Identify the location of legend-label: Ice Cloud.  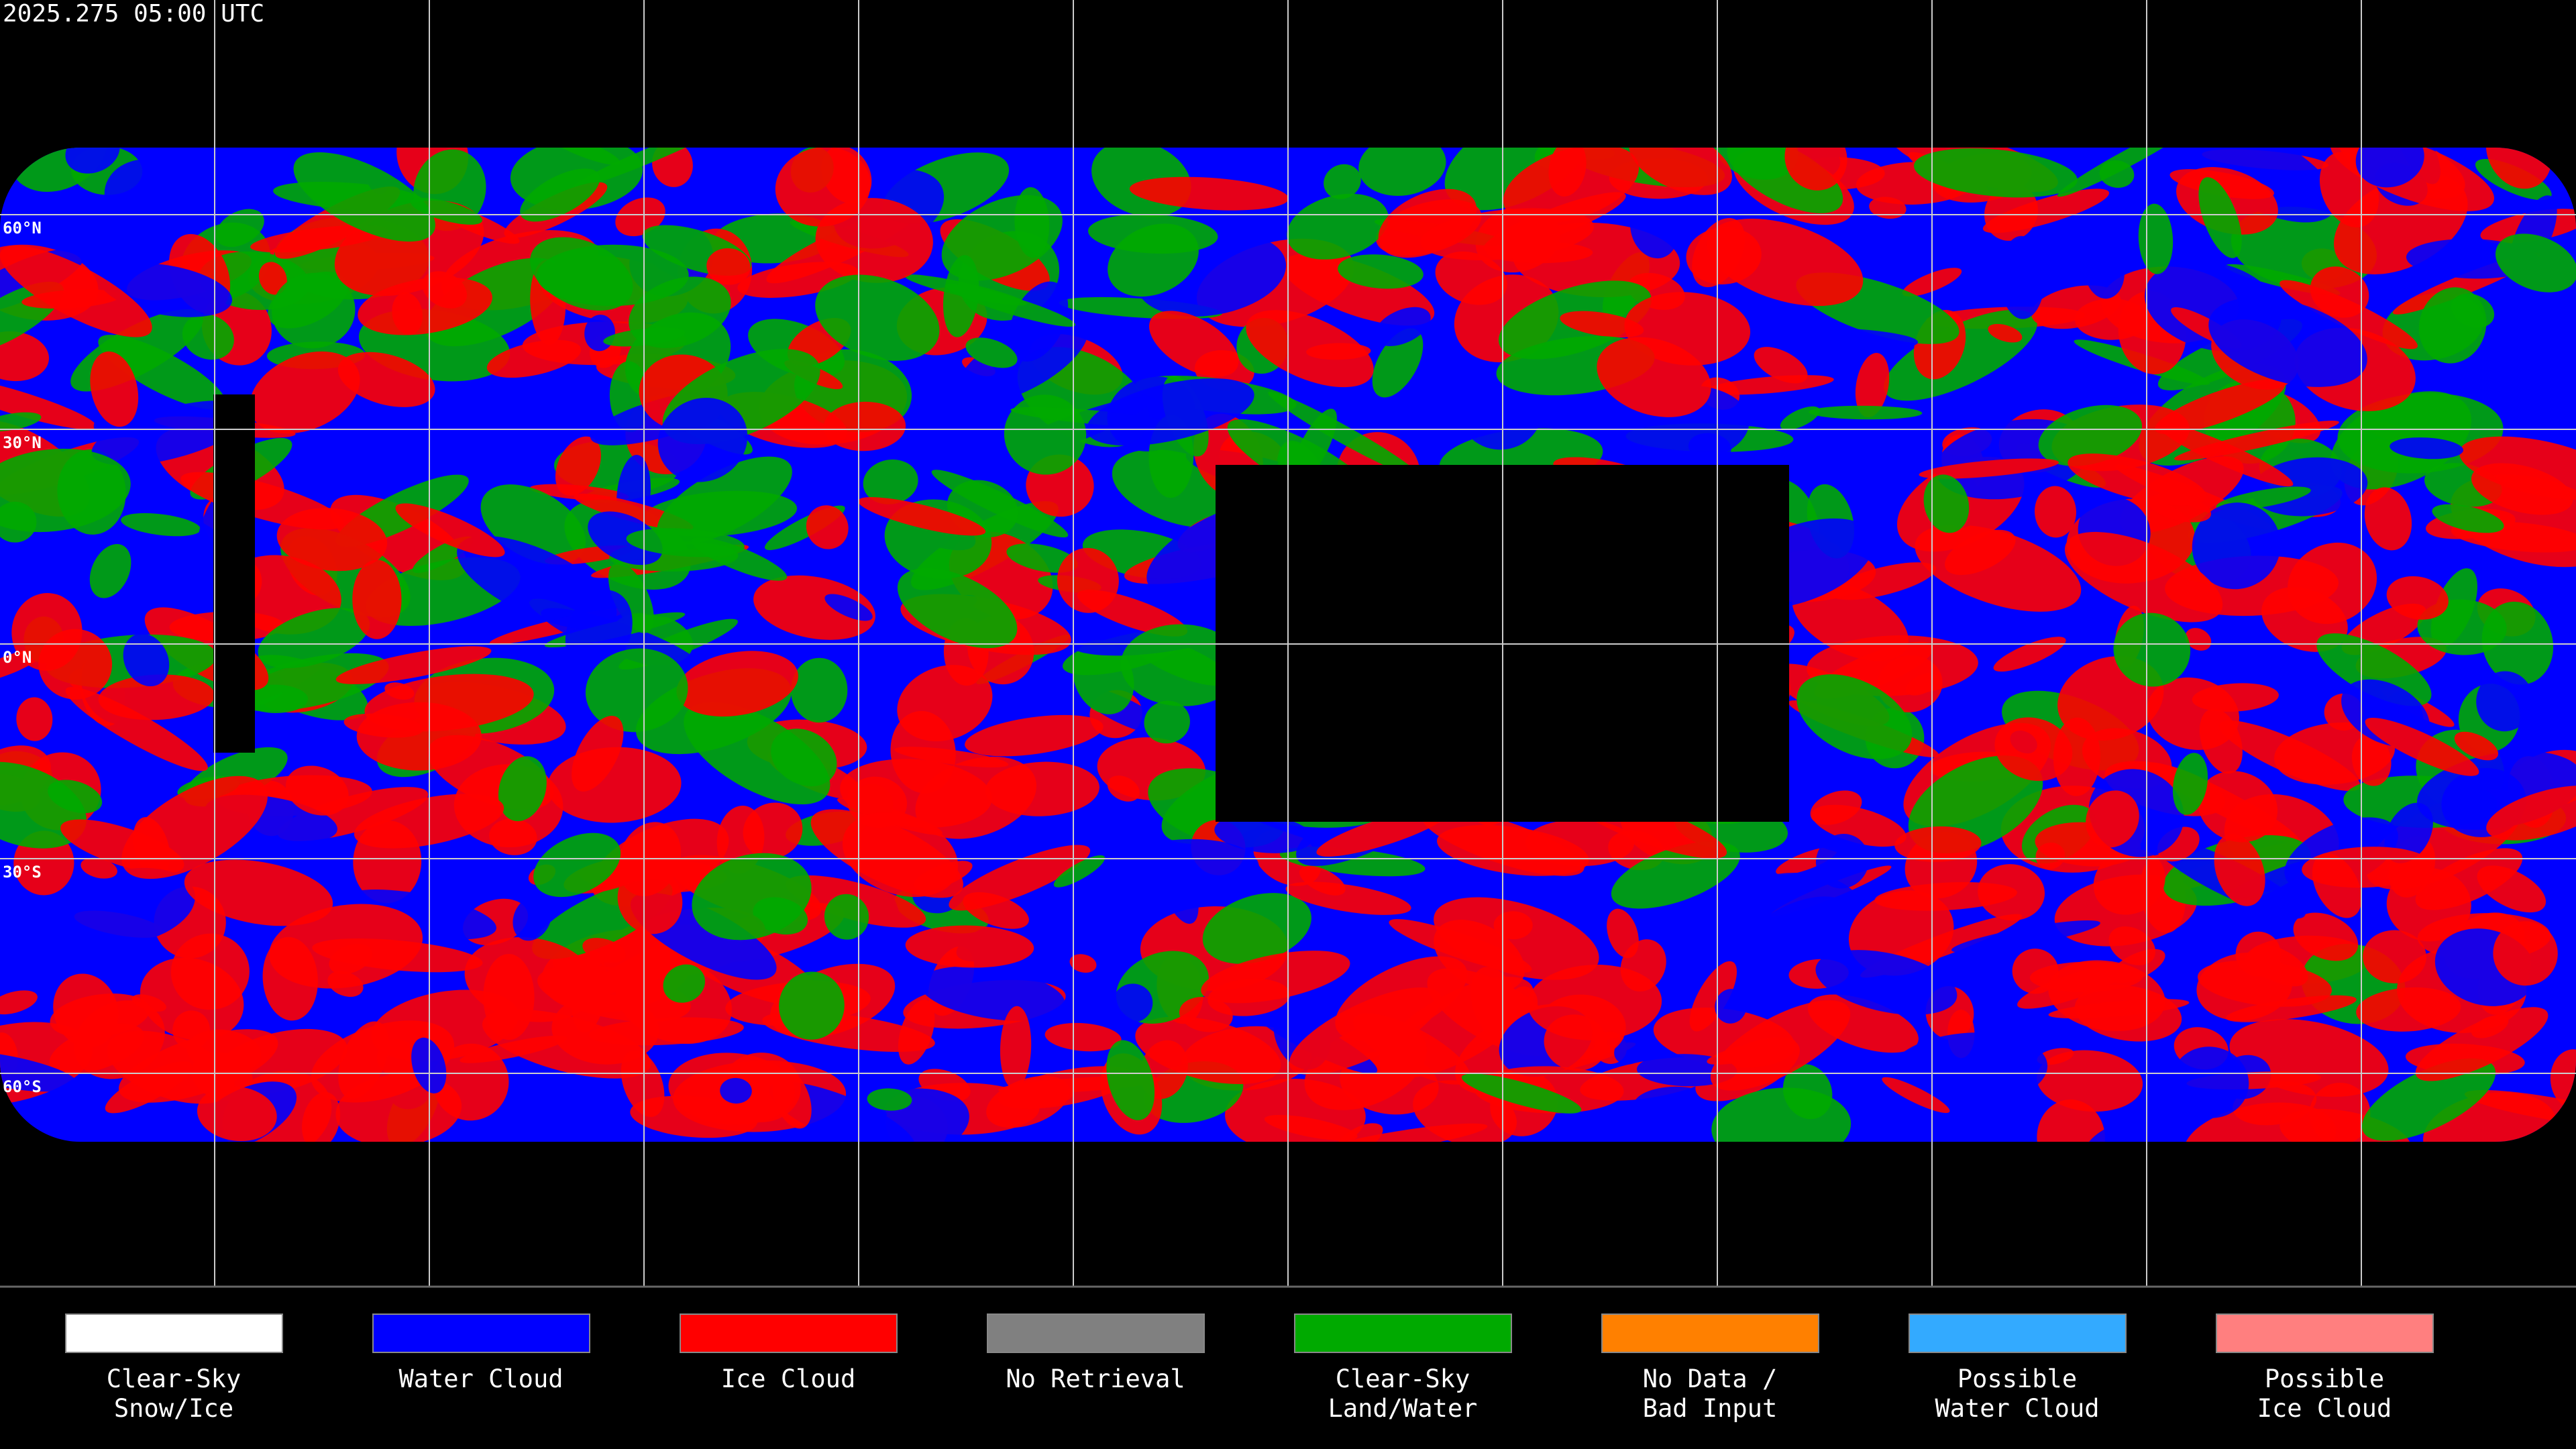
(788, 1378).